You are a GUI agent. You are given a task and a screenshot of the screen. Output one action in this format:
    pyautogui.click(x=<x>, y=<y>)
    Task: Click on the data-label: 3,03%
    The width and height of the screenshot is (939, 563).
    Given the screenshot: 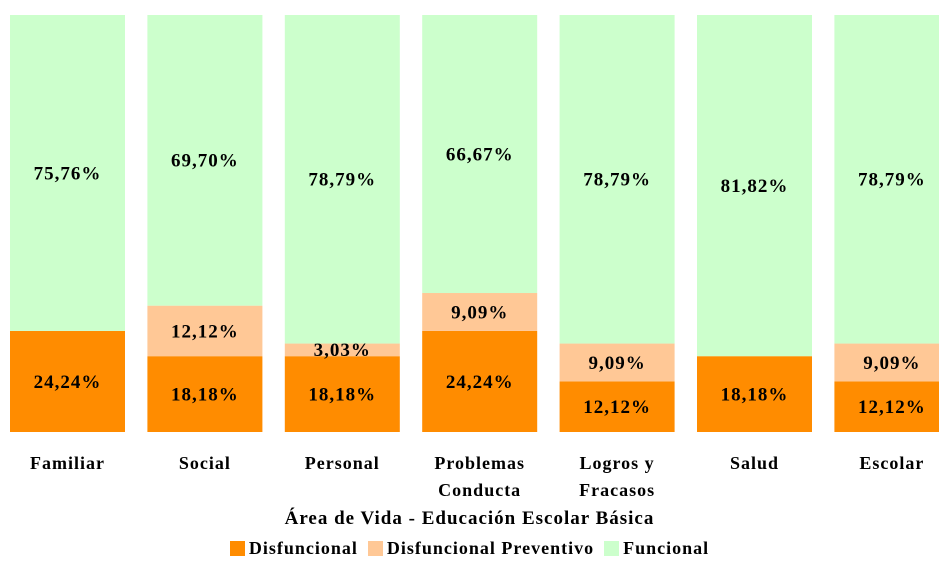 What is the action you would take?
    pyautogui.click(x=342, y=350)
    